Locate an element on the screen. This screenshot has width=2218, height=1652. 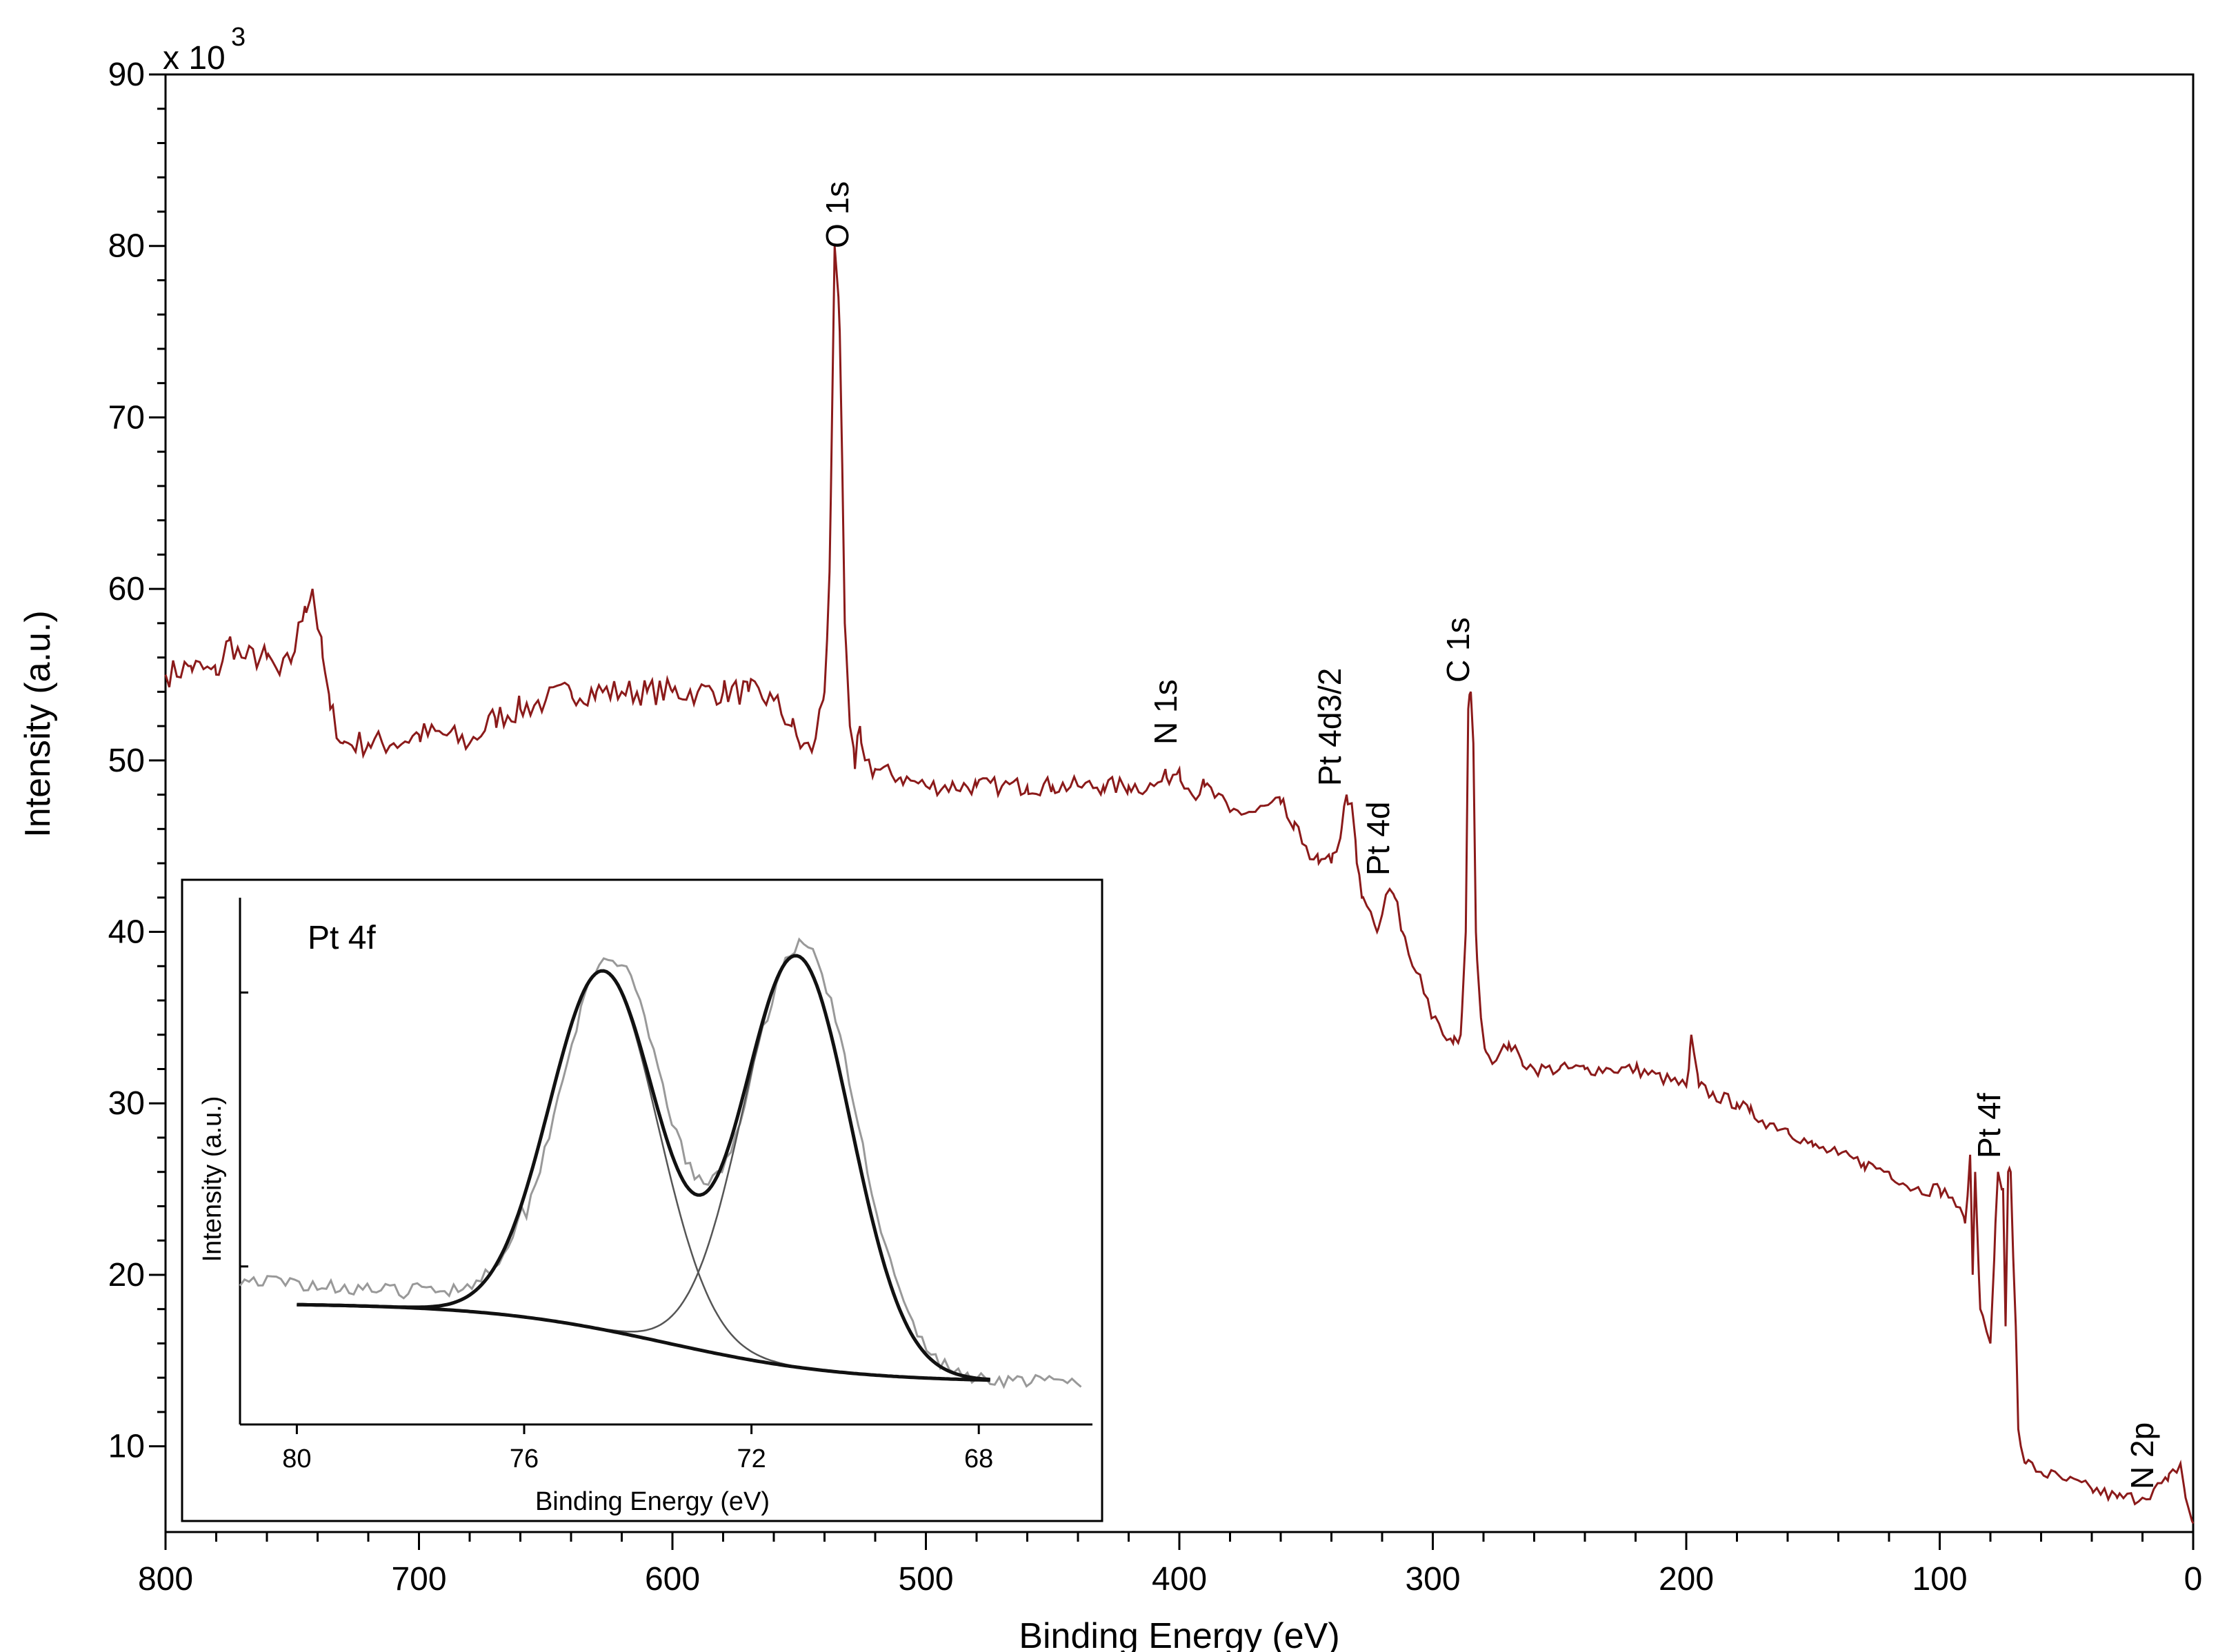
inset-title: Pt 4f is located at coordinates (342, 938).